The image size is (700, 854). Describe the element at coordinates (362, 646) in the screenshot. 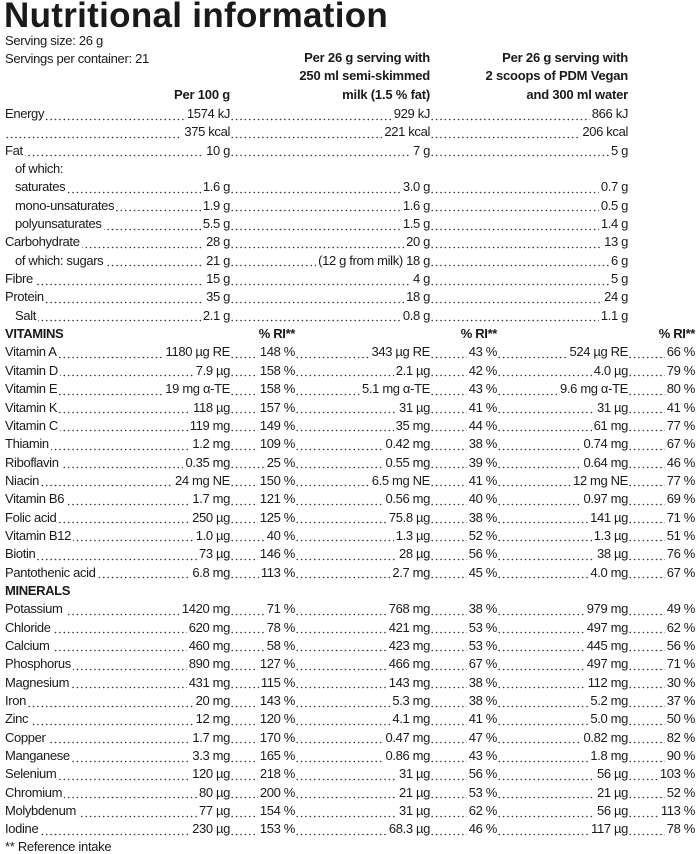

I see `table-cell: 423 mg` at that location.